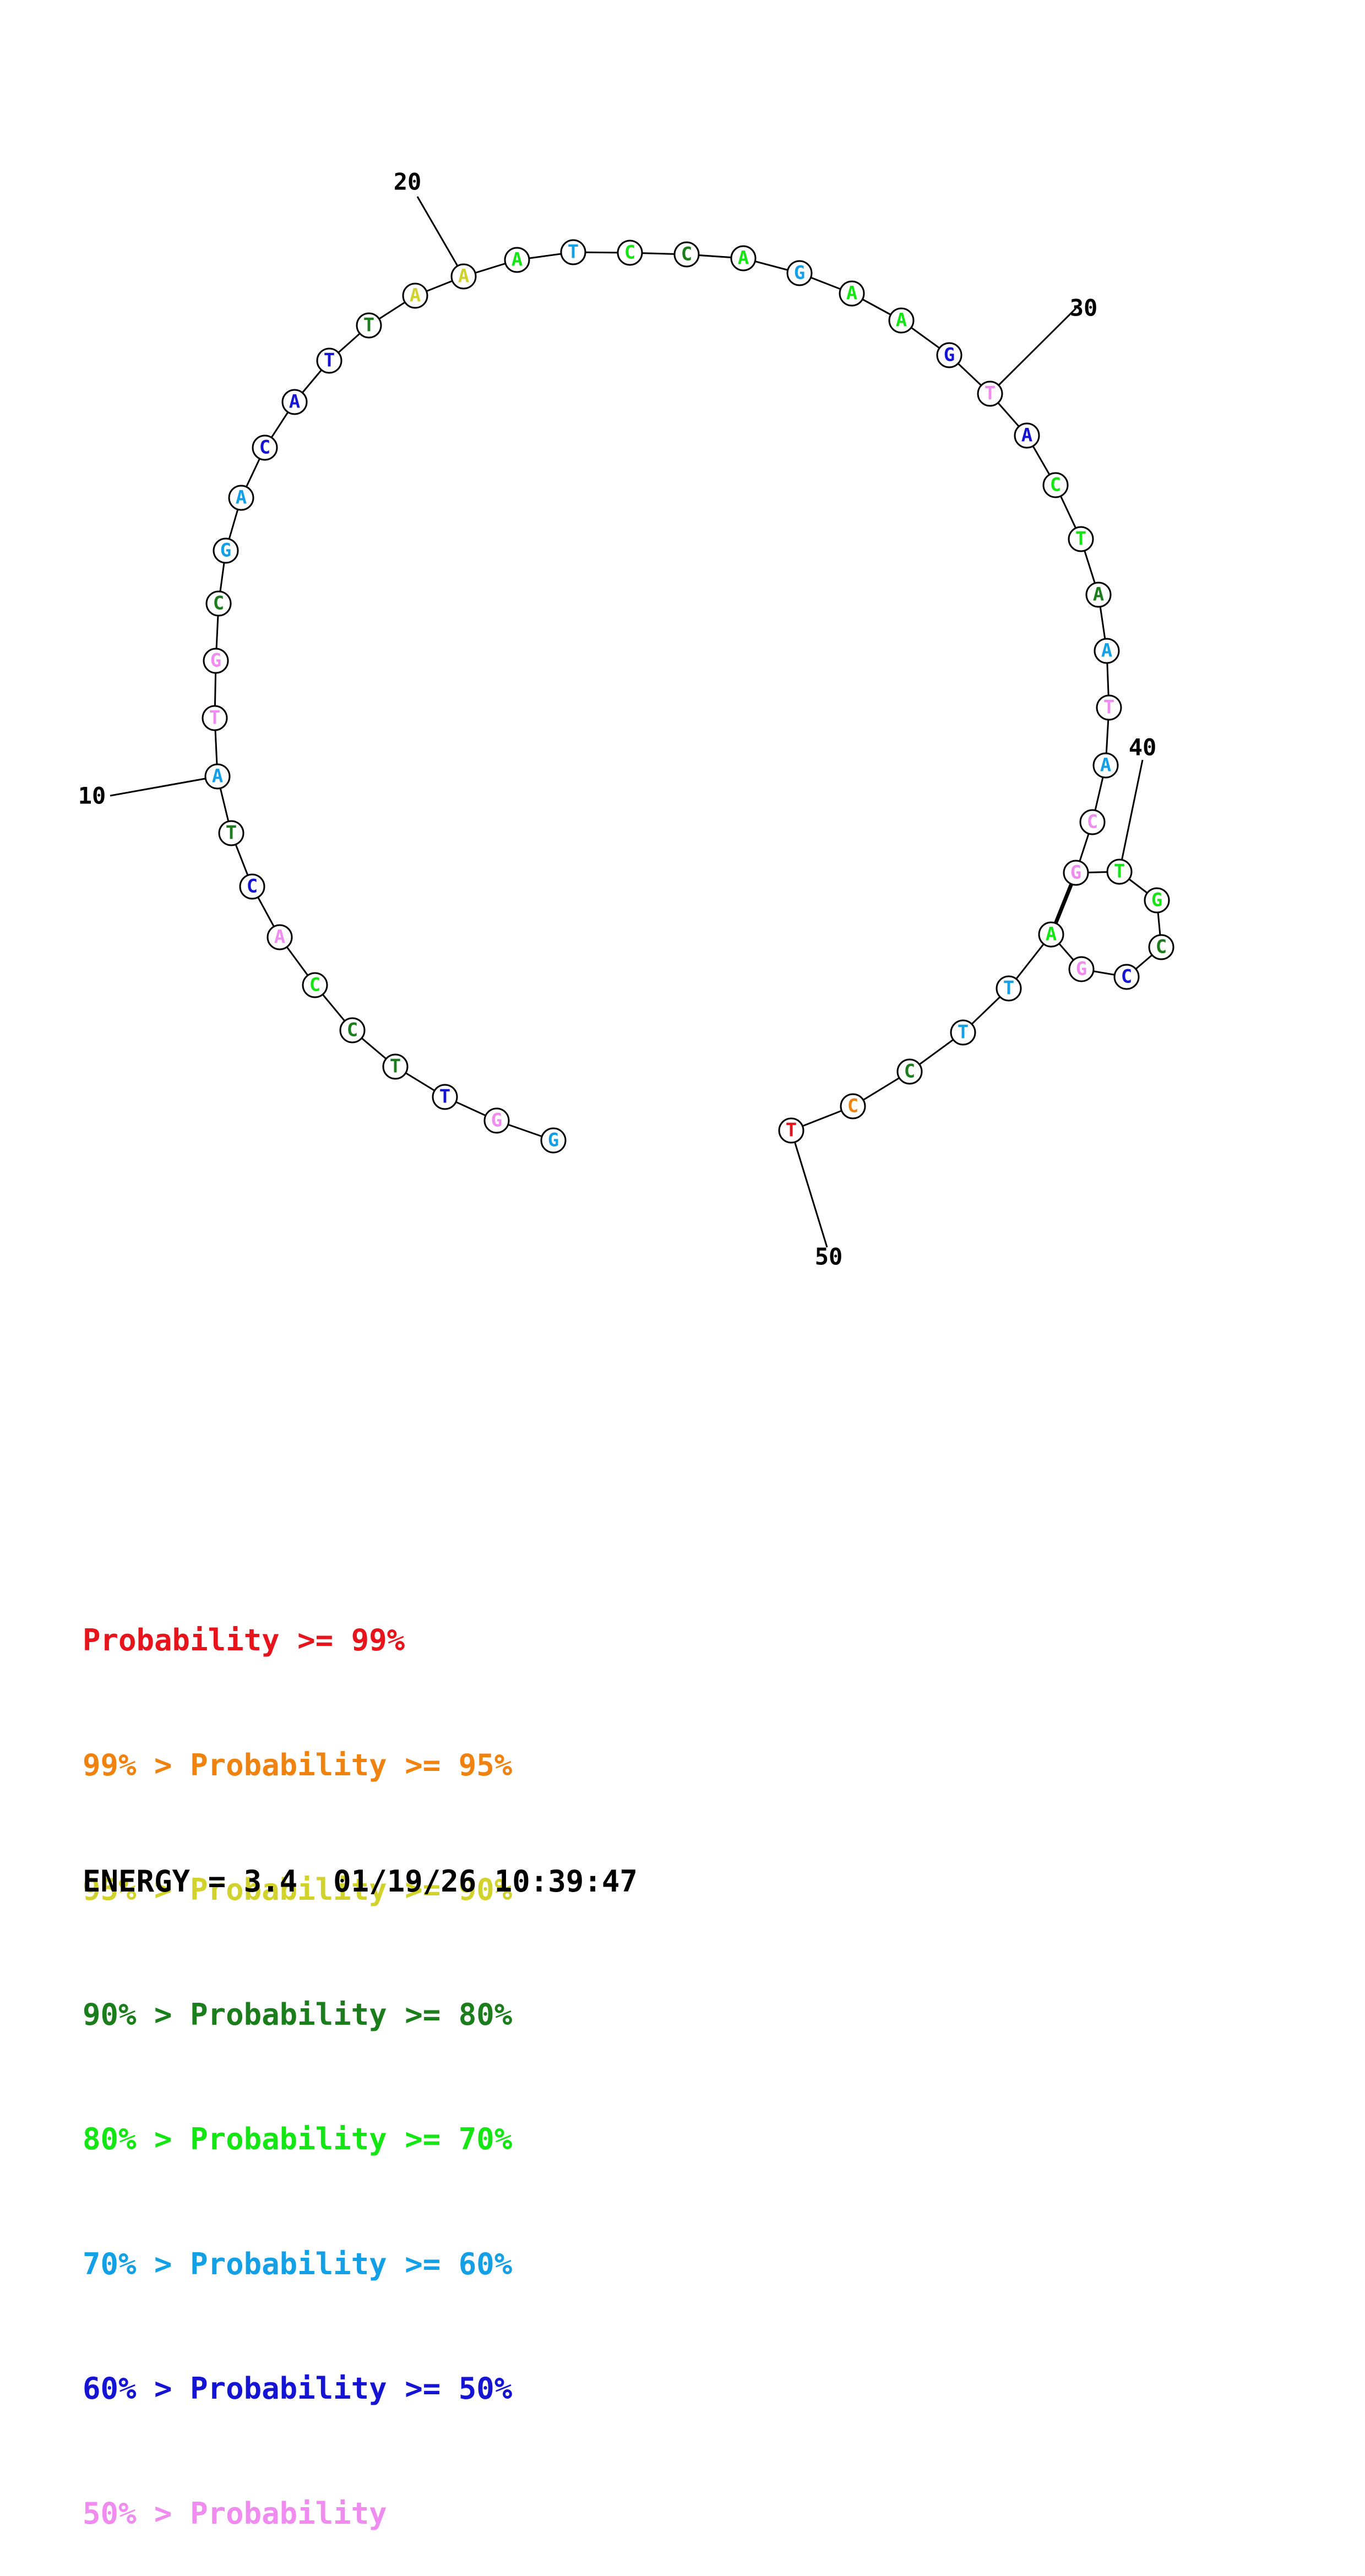 The width and height of the screenshot is (1365, 2576). What do you see at coordinates (352, 1889) in the screenshot?
I see `legend-text: Probability >= 90%` at bounding box center [352, 1889].